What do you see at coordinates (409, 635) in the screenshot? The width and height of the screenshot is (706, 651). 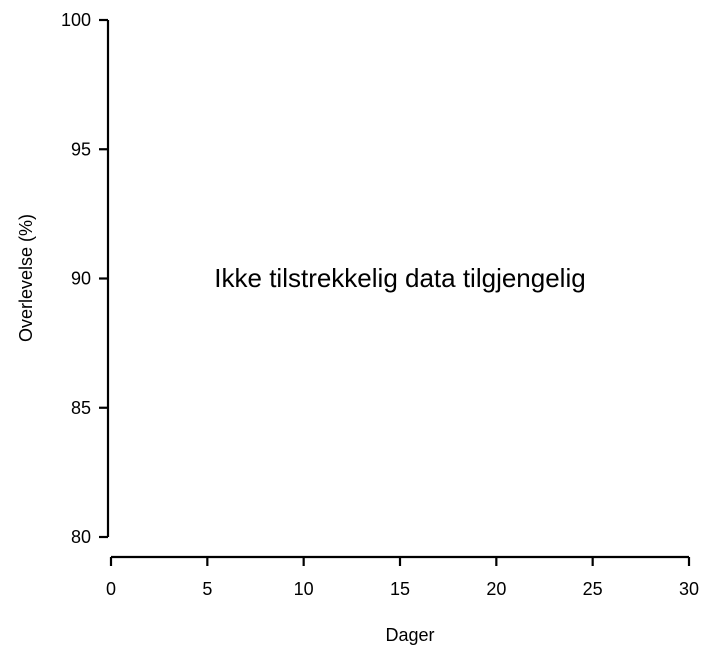 I see `x-axis-title: Dager` at bounding box center [409, 635].